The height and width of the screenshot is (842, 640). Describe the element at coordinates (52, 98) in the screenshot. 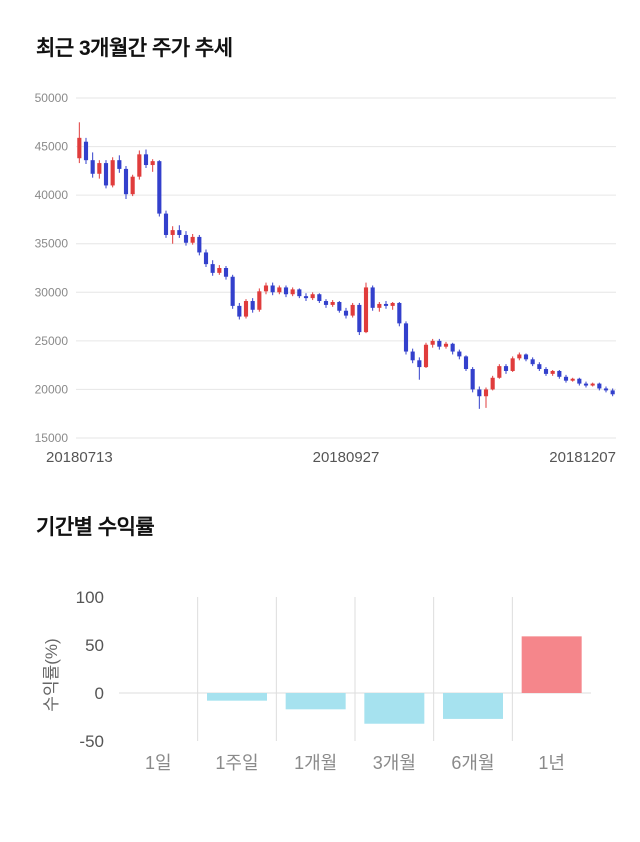

I see `svg-text: 50000` at that location.